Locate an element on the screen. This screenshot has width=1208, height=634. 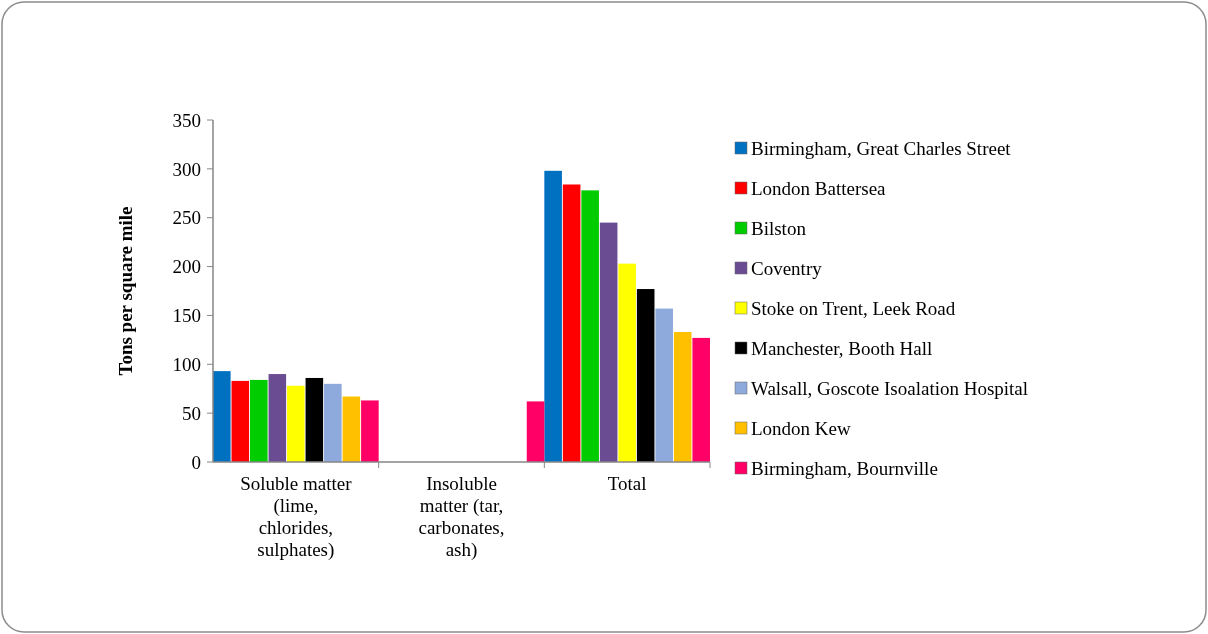
y-tick-label: 50 is located at coordinates (191, 413).